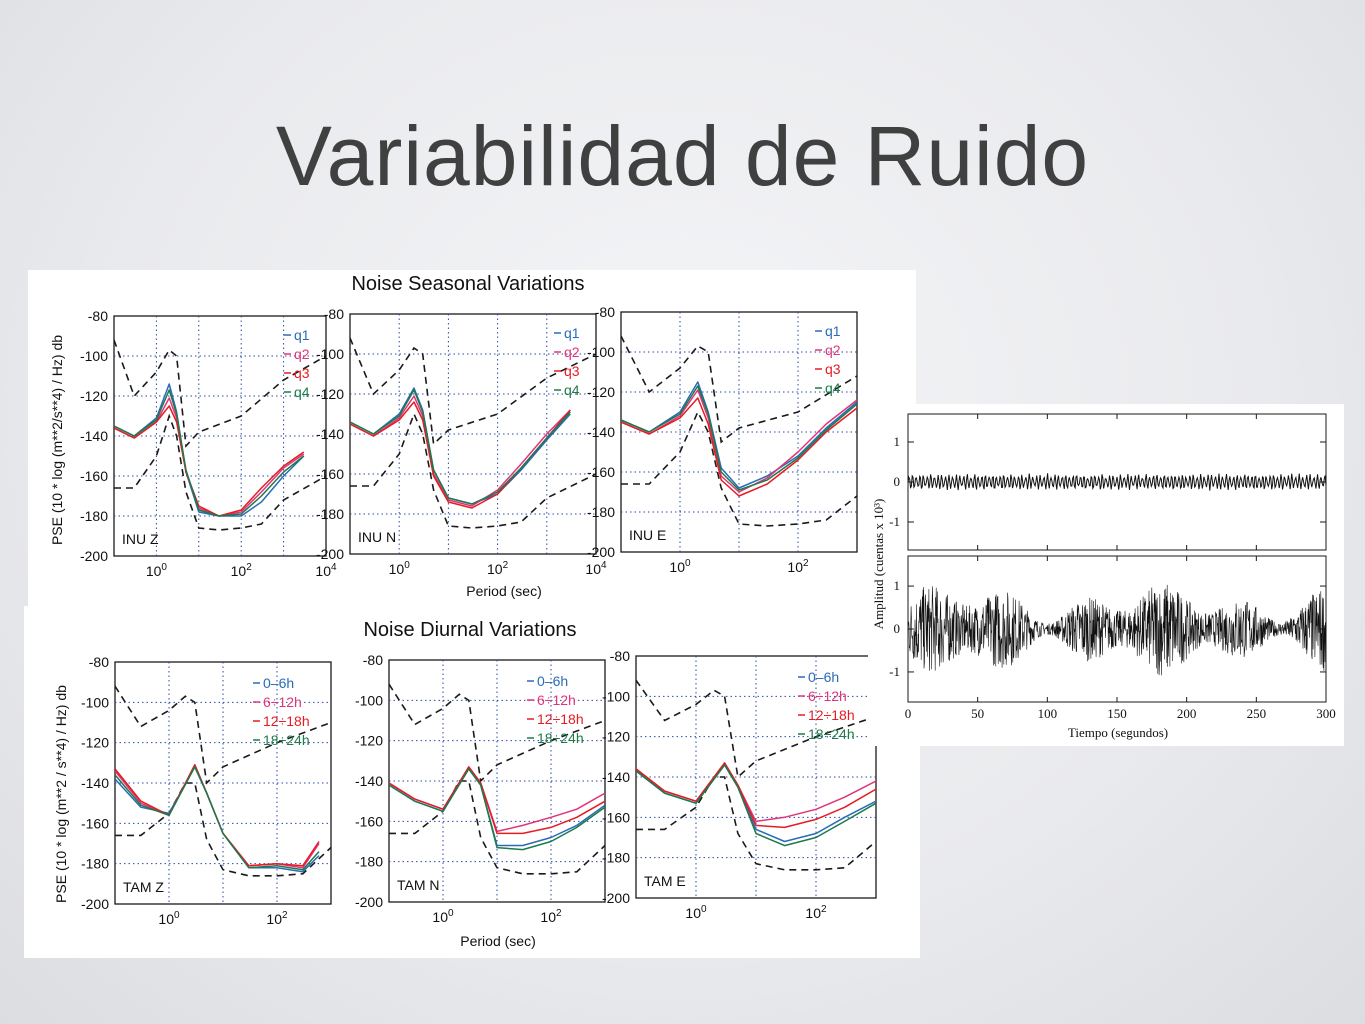  What do you see at coordinates (377, 537) in the screenshot?
I see `station-label: INU N` at bounding box center [377, 537].